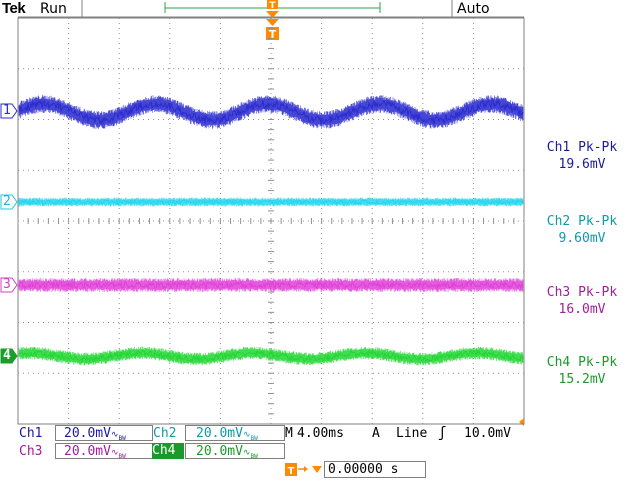  Describe the element at coordinates (271, 356) in the screenshot. I see `ch4-waveform` at that location.